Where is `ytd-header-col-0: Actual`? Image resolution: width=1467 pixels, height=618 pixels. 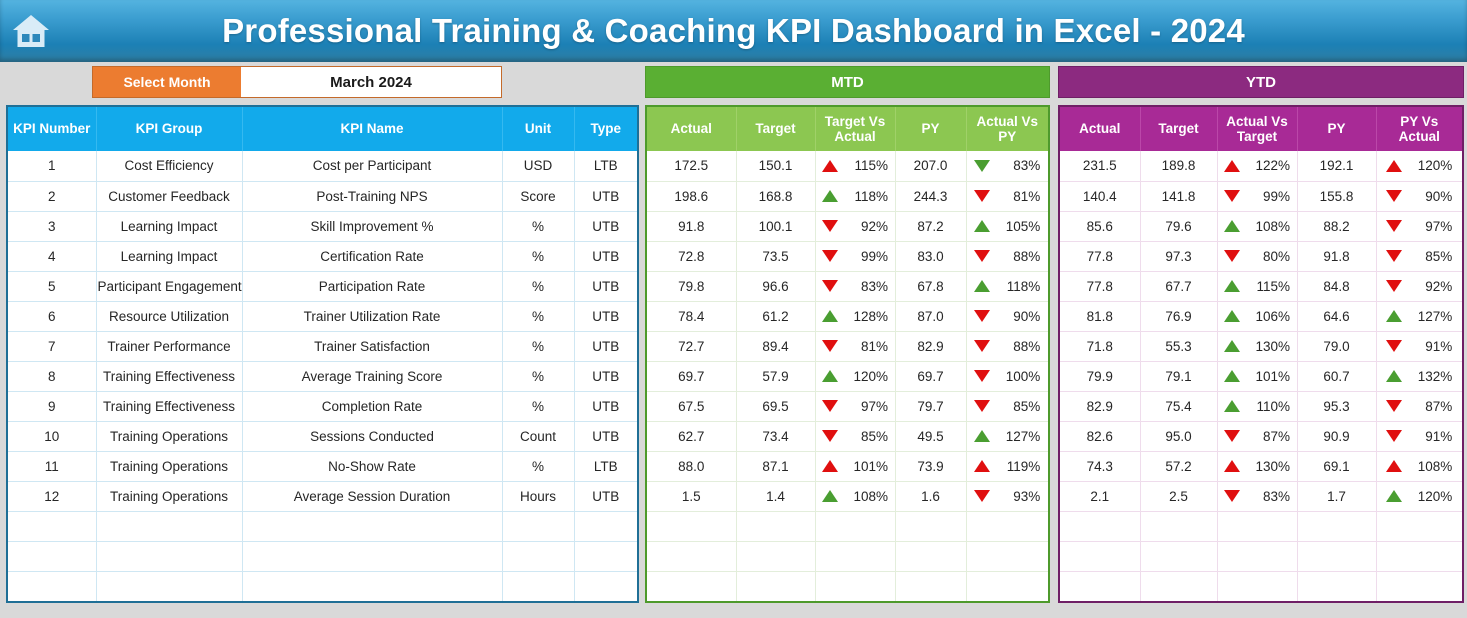 ytd-header-col-0: Actual is located at coordinates (1100, 129).